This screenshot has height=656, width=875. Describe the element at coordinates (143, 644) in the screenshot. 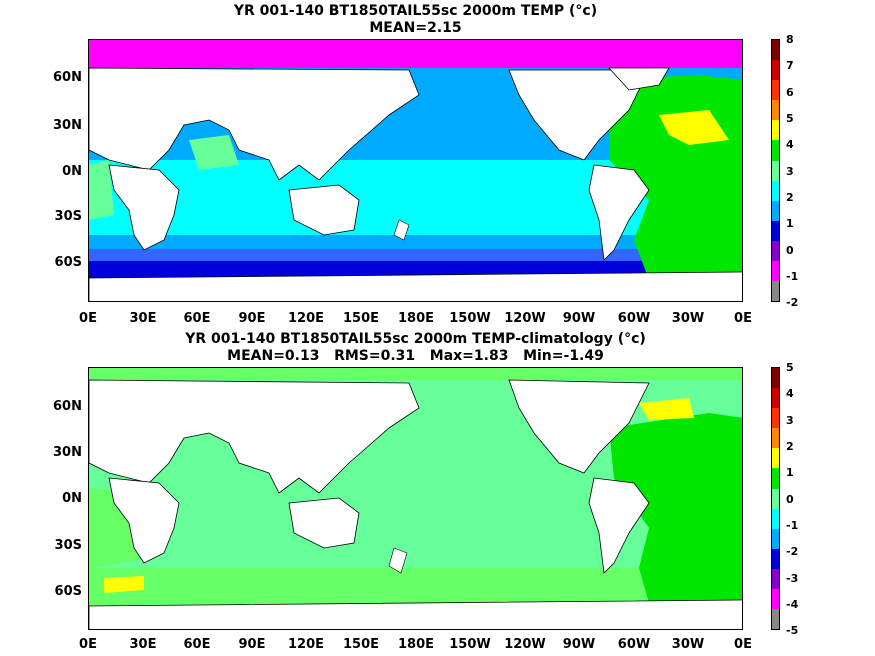

I see `panel-2-lon-1: 30E` at that location.